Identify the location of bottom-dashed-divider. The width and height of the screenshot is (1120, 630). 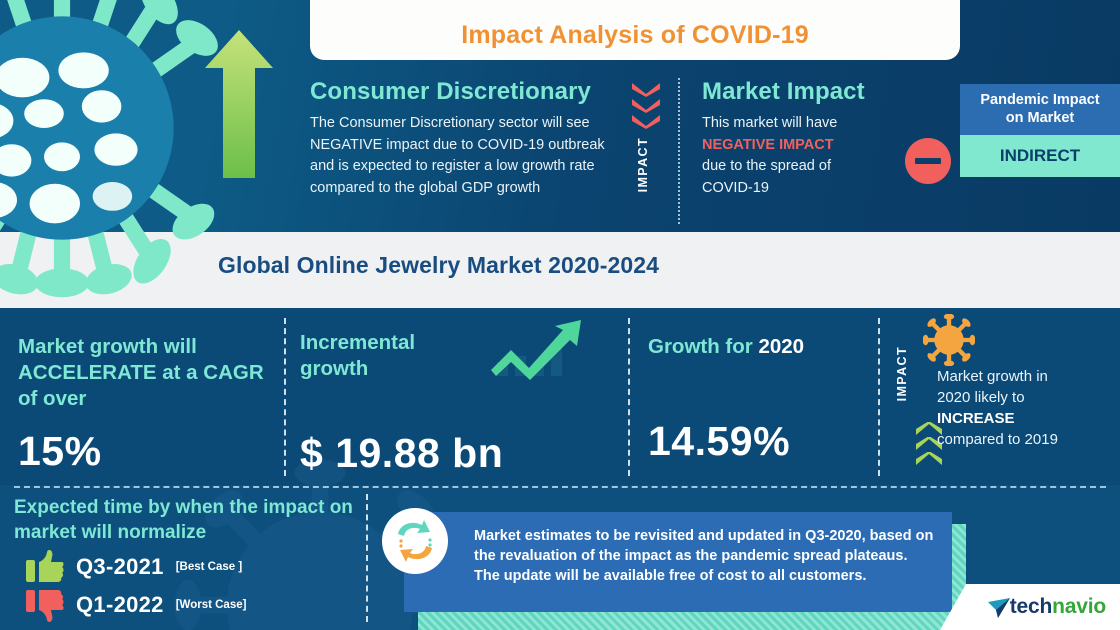
(560, 487).